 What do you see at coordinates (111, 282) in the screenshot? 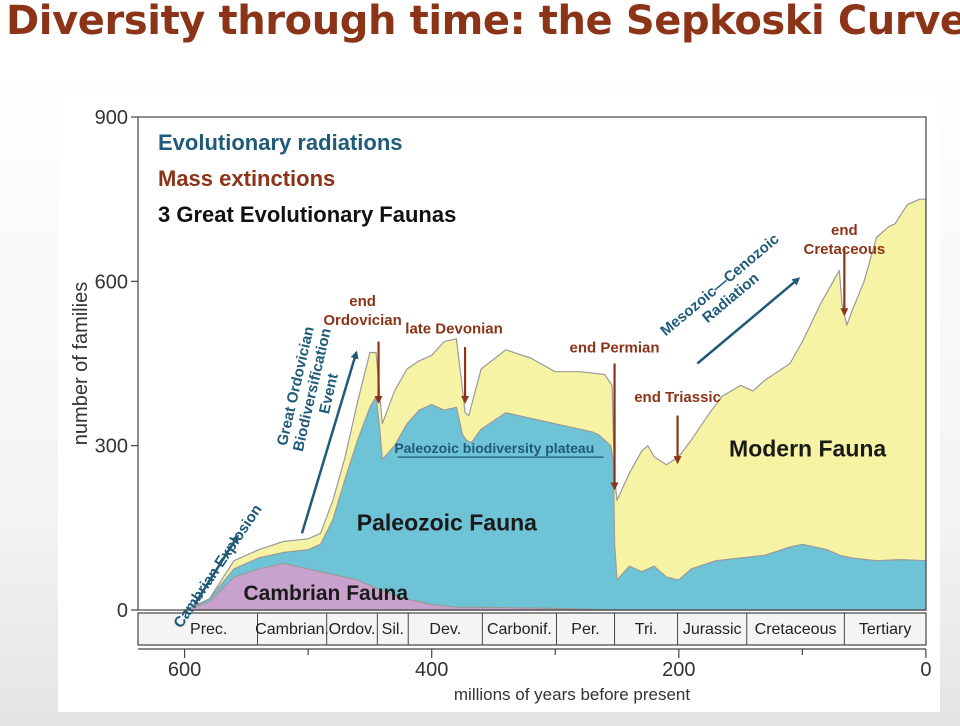
I see `y-tick-label: 600` at bounding box center [111, 282].